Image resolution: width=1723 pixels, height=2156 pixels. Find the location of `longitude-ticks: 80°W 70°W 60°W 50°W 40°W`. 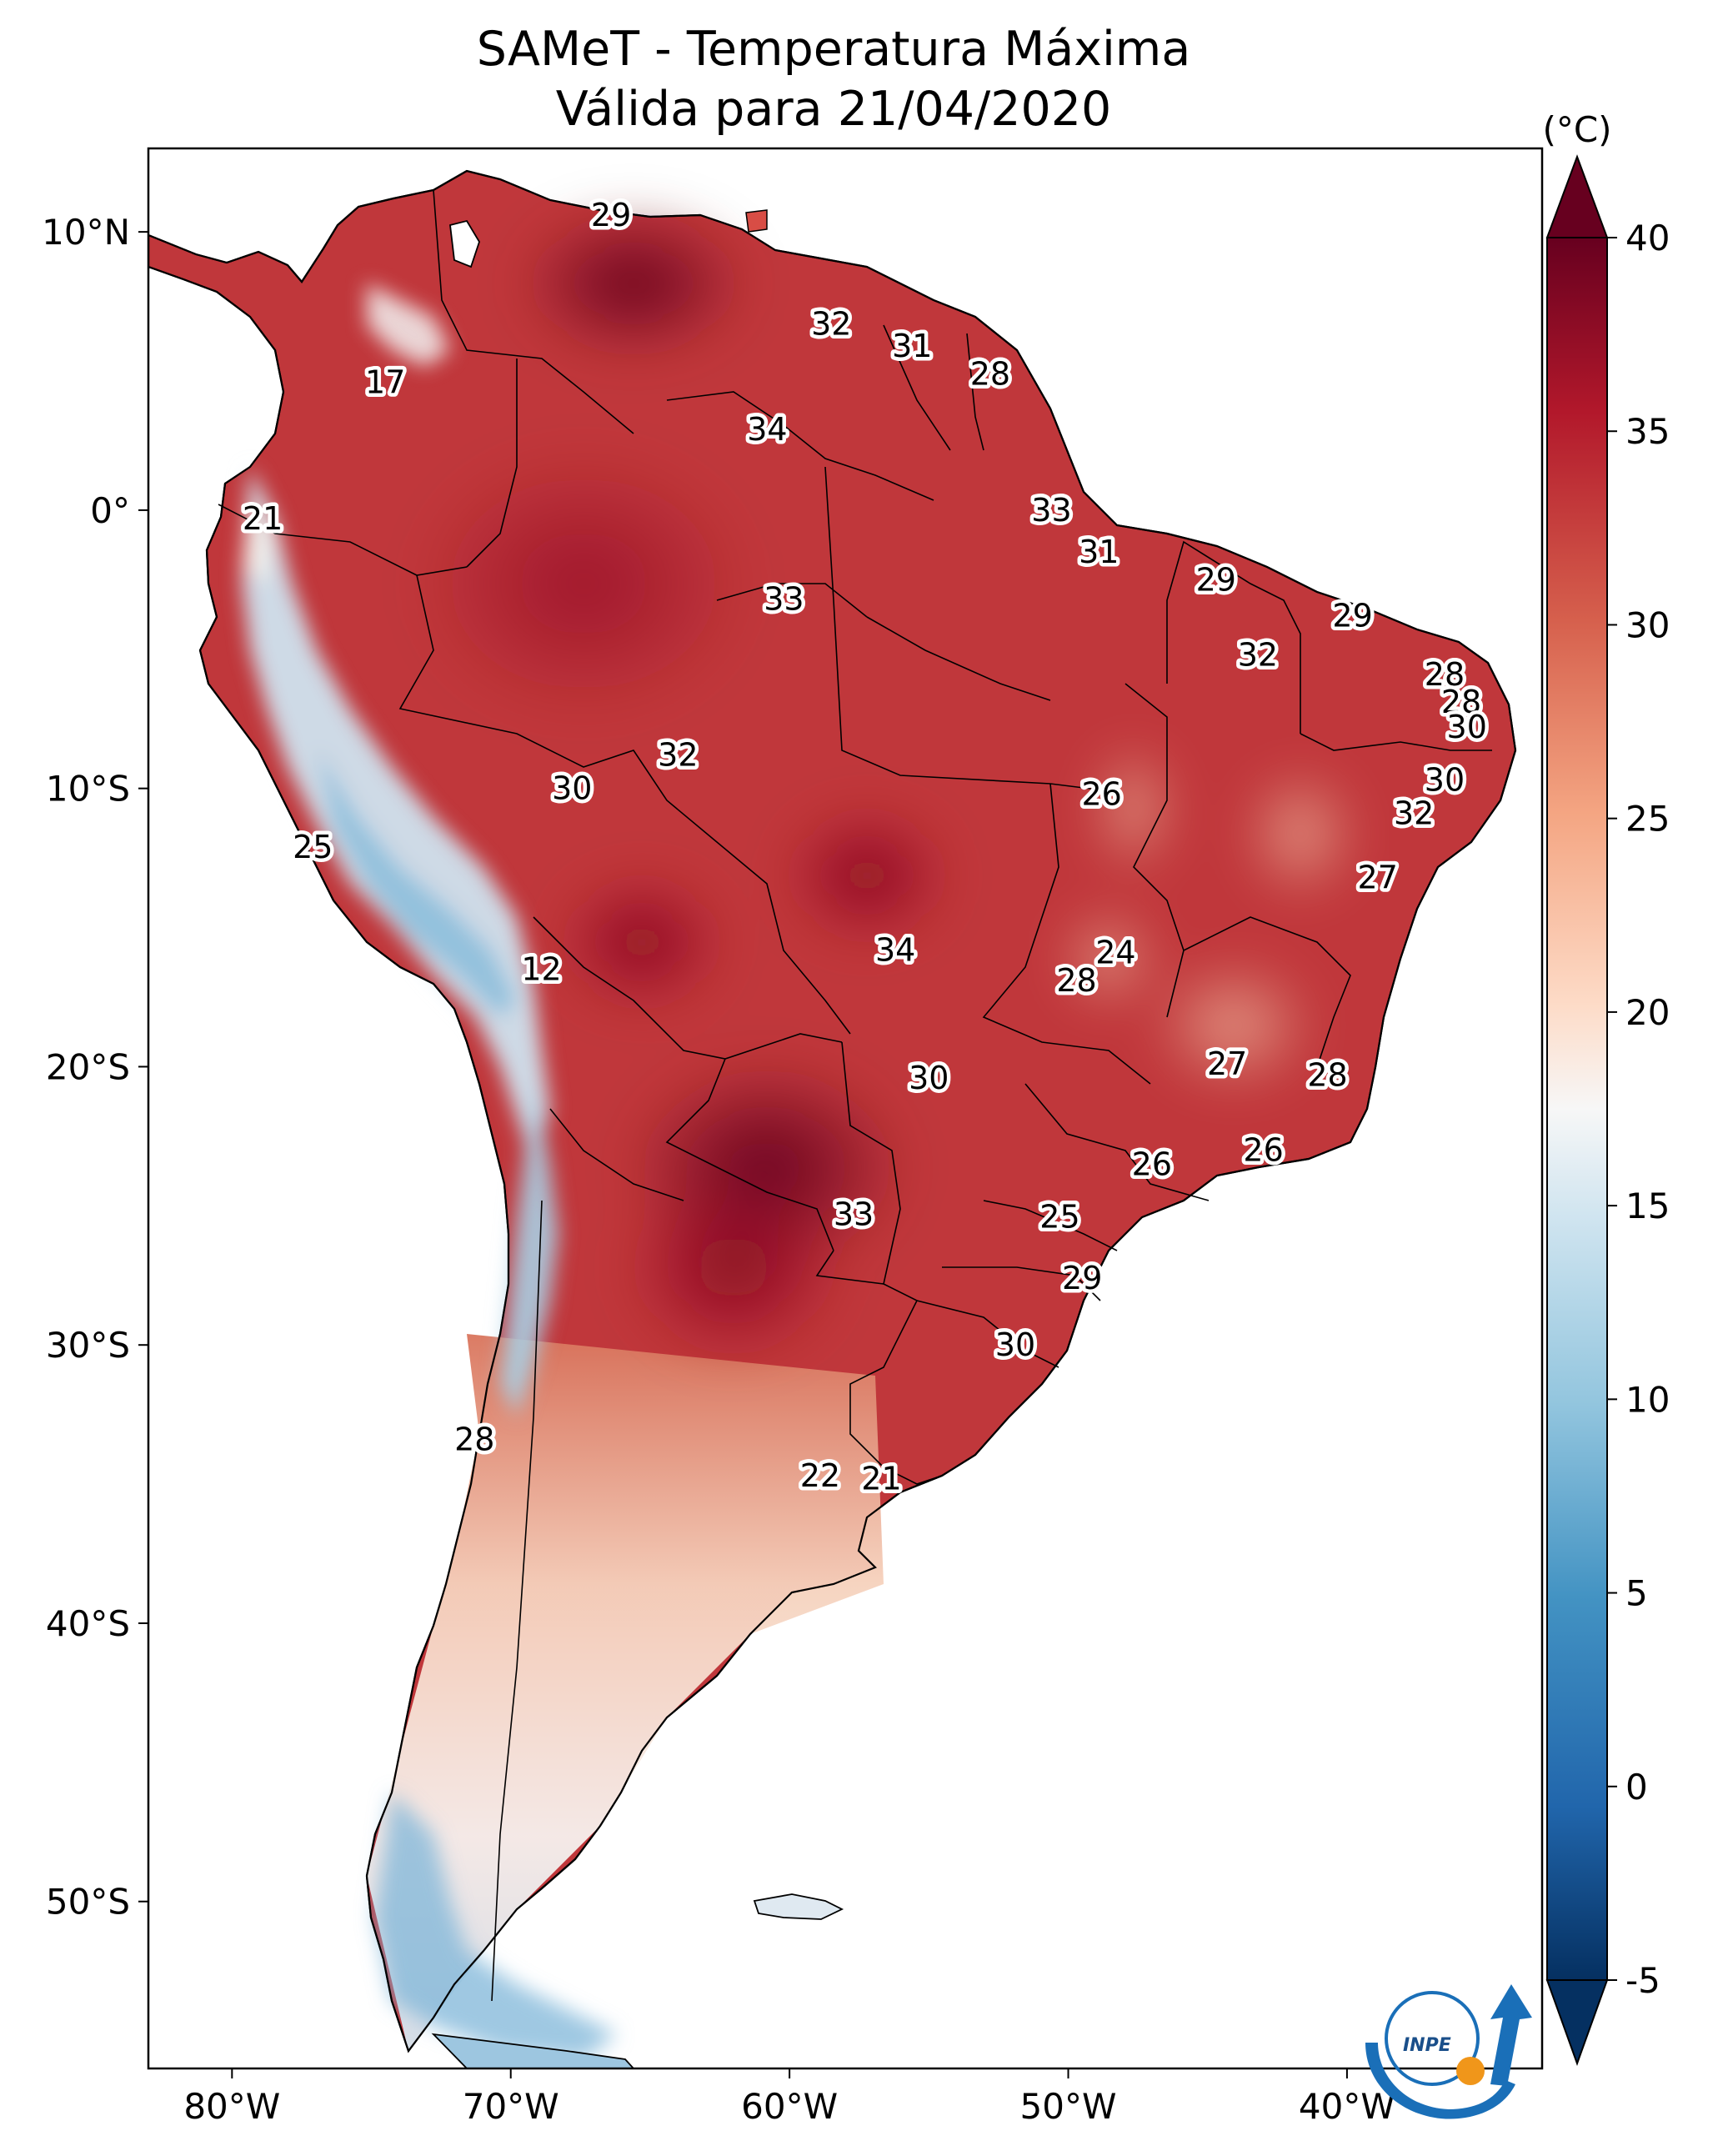

longitude-ticks: 80°W 70°W 60°W 50°W 40°W is located at coordinates (789, 2097).